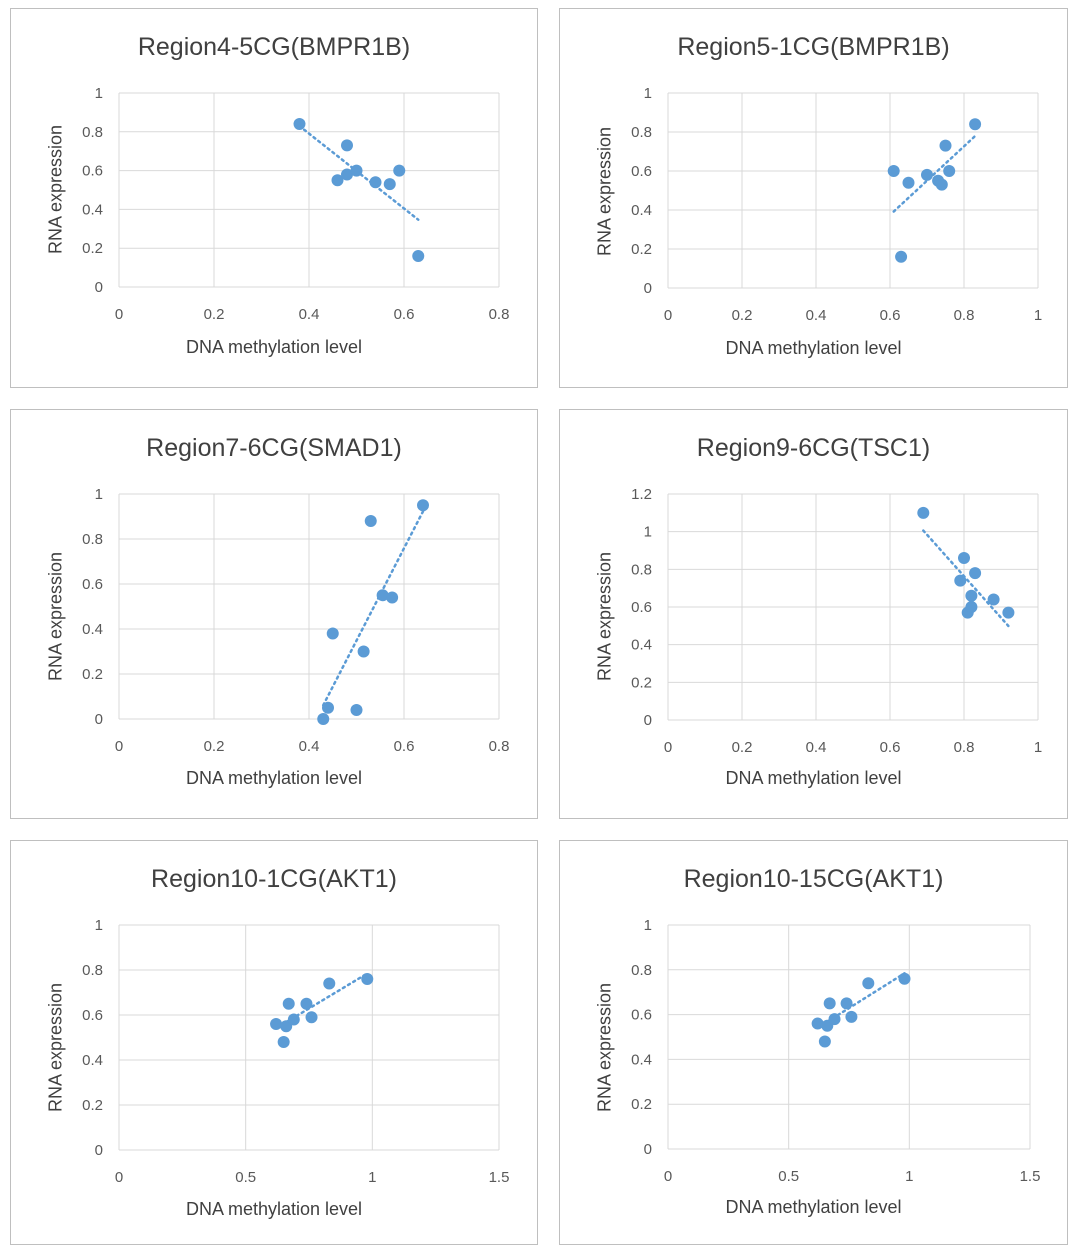 This screenshot has width=1070, height=1246. What do you see at coordinates (813, 879) in the screenshot?
I see `chart-title: Region10-15CG(AKT1)` at bounding box center [813, 879].